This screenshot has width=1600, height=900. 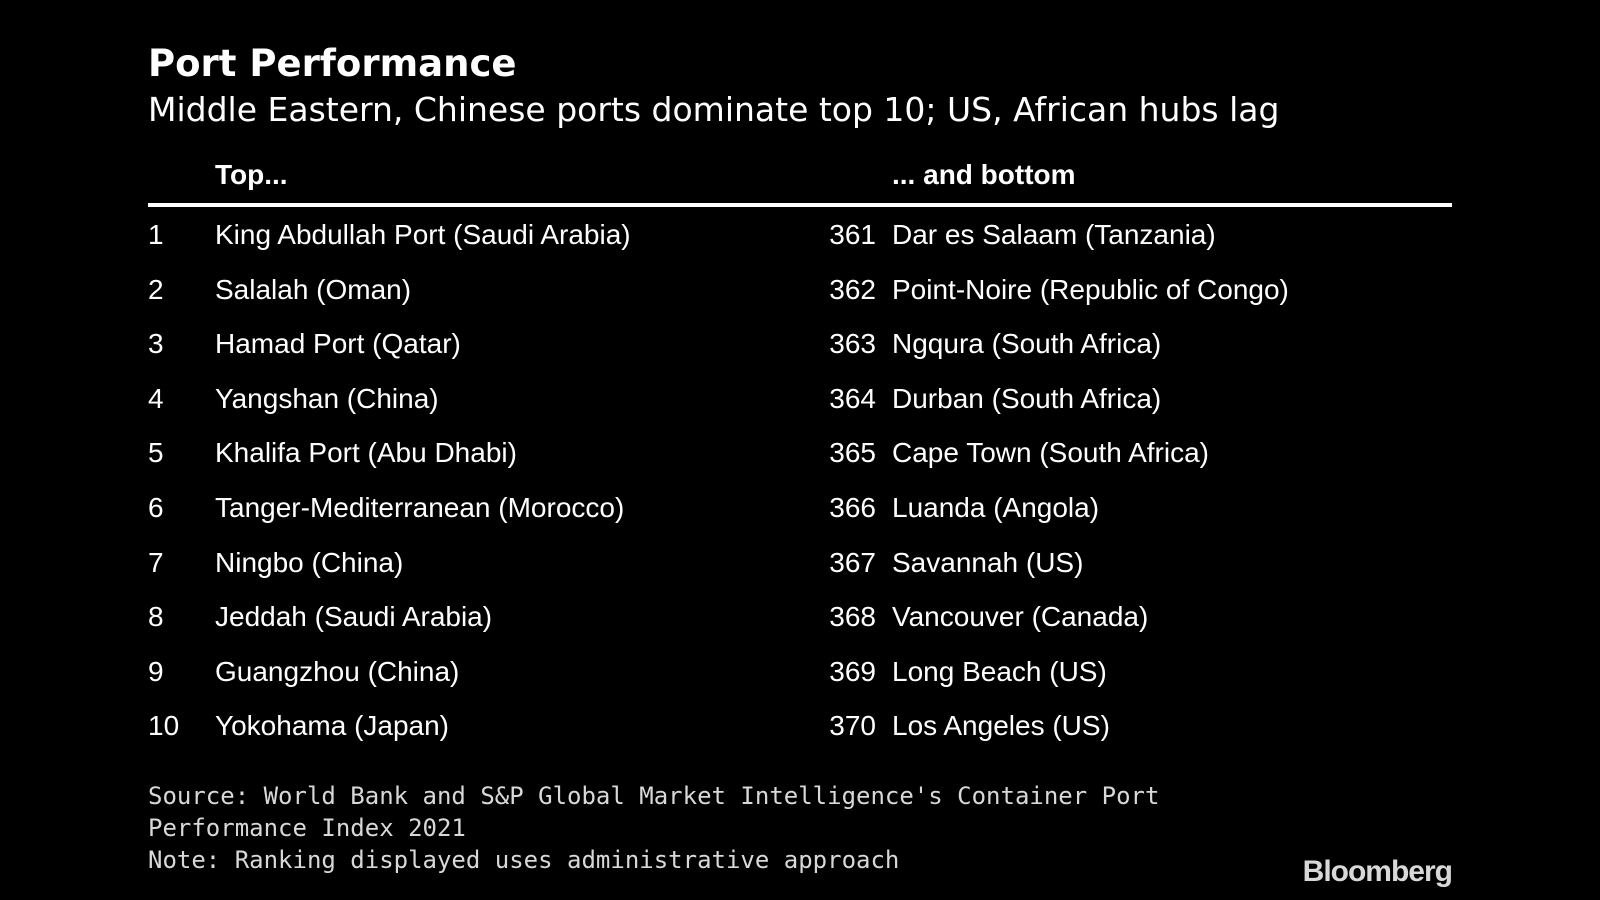 I want to click on bottom-port-name: Savannah (US), so click(x=988, y=562).